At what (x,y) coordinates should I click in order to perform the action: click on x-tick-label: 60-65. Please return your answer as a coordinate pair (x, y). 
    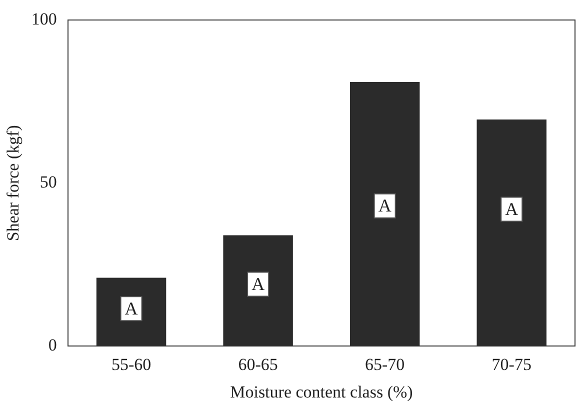
    Looking at the image, I should click on (258, 364).